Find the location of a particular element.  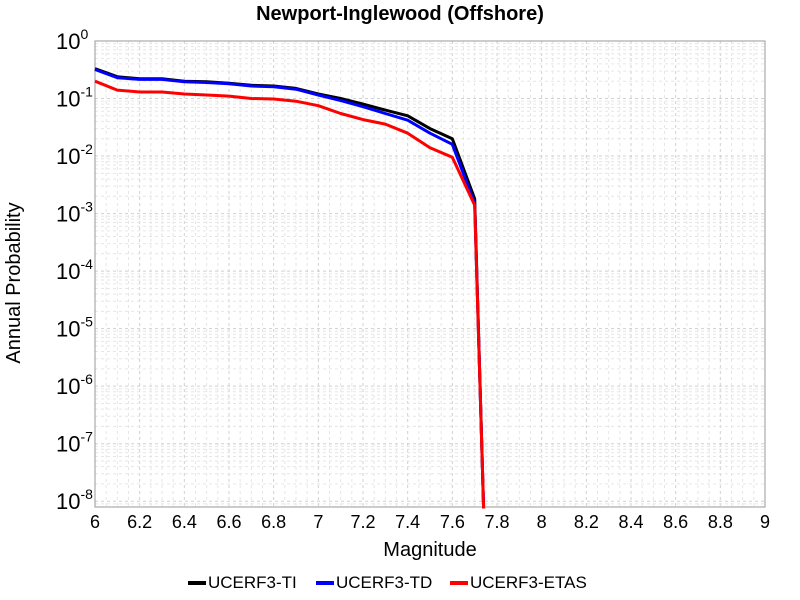

x-axis-tick-labels: 6 6.2 6.4 6.6 6.8 7 7.2 7.4 7.6 7.8 8 8.2 8.4 8.6 8.8 9 is located at coordinates (430, 522).